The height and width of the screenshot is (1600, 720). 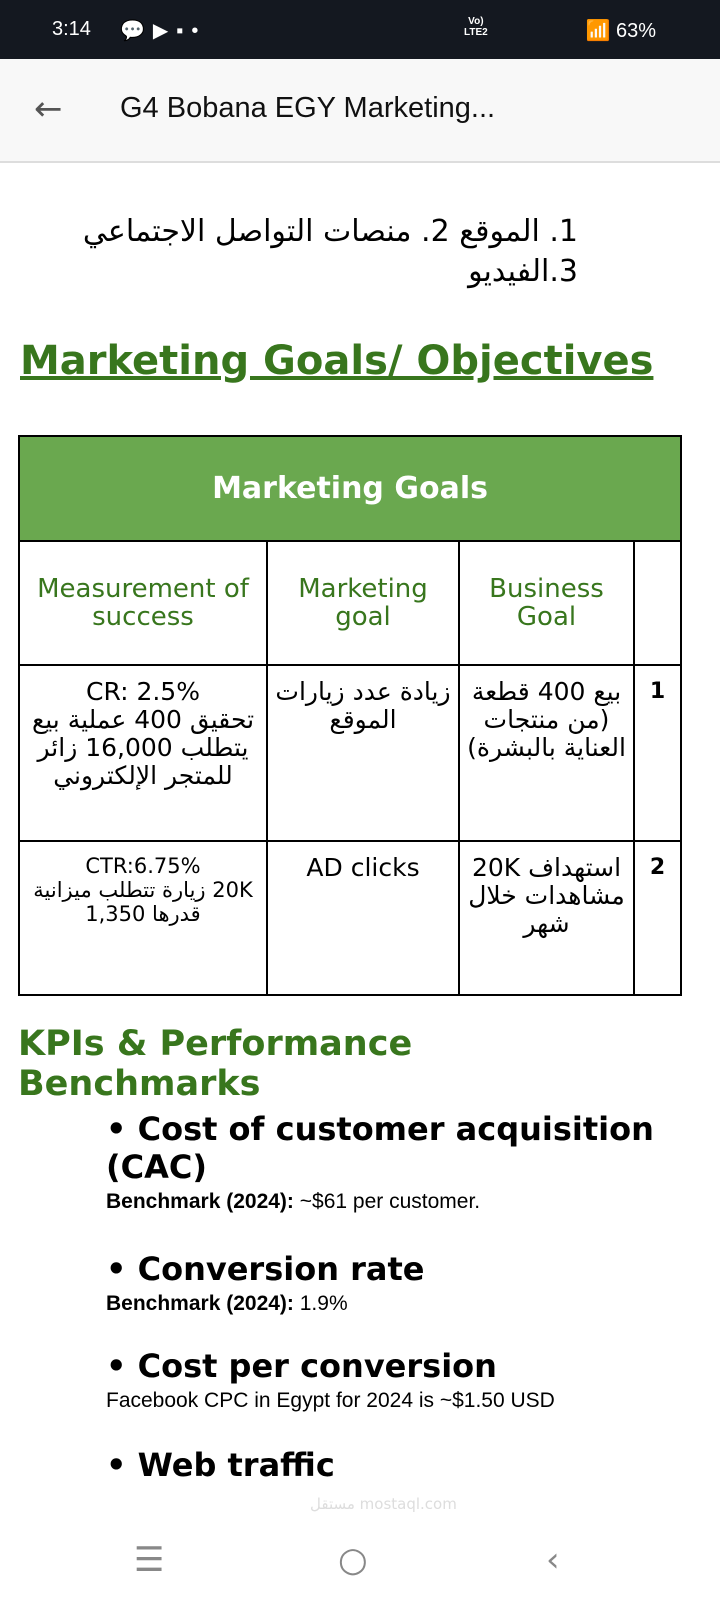 I want to click on row-number: 1, so click(x=657, y=753).